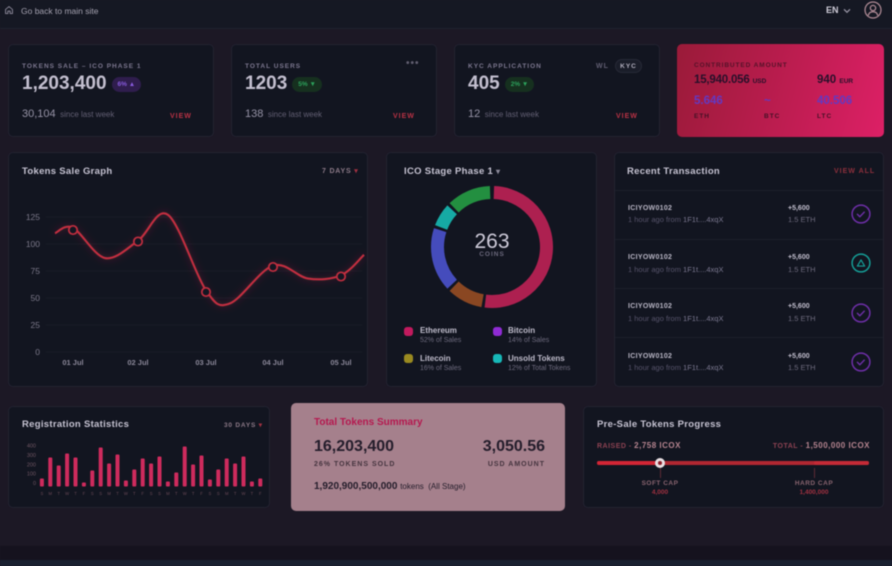 Image resolution: width=892 pixels, height=566 pixels. Describe the element at coordinates (36, 298) in the screenshot. I see `svg-text: 50` at that location.